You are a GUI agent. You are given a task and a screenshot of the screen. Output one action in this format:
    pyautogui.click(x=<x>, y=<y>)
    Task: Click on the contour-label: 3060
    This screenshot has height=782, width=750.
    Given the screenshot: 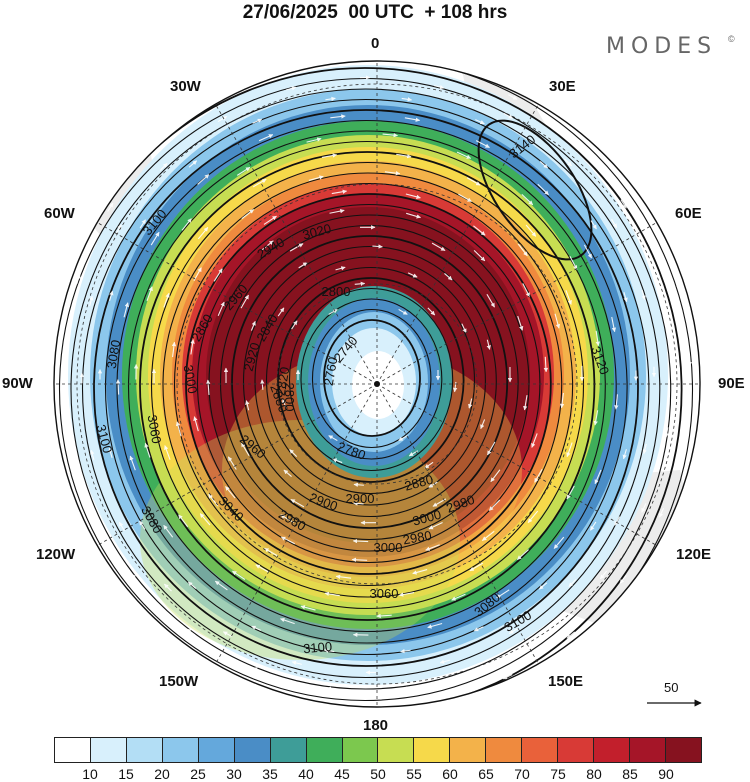 What is the action you would take?
    pyautogui.click(x=155, y=429)
    